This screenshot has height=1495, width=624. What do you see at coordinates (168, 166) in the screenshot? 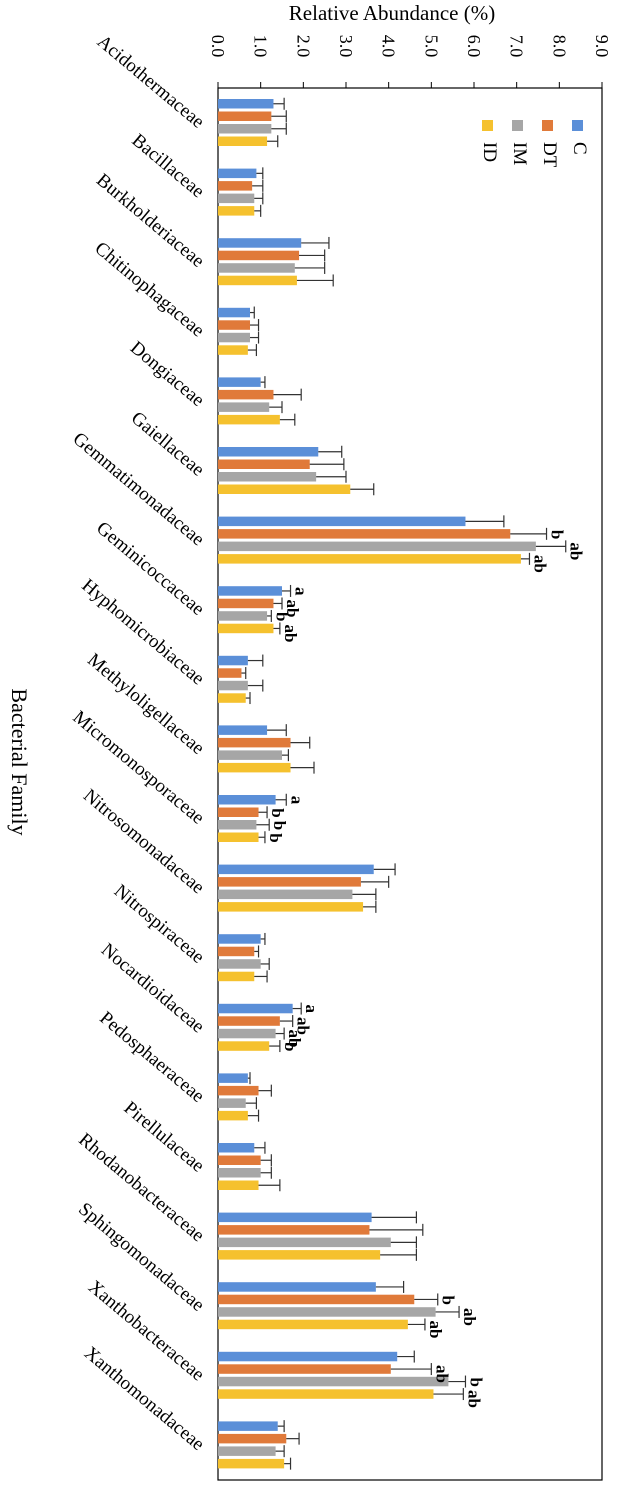
I see `category-label: Bacillaceae` at bounding box center [168, 166].